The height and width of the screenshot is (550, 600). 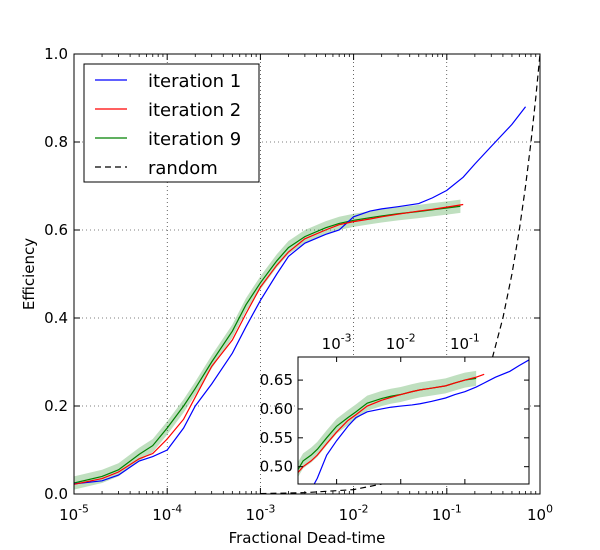 What do you see at coordinates (167, 514) in the screenshot?
I see `x-tick-label: 10⁻⁴` at bounding box center [167, 514].